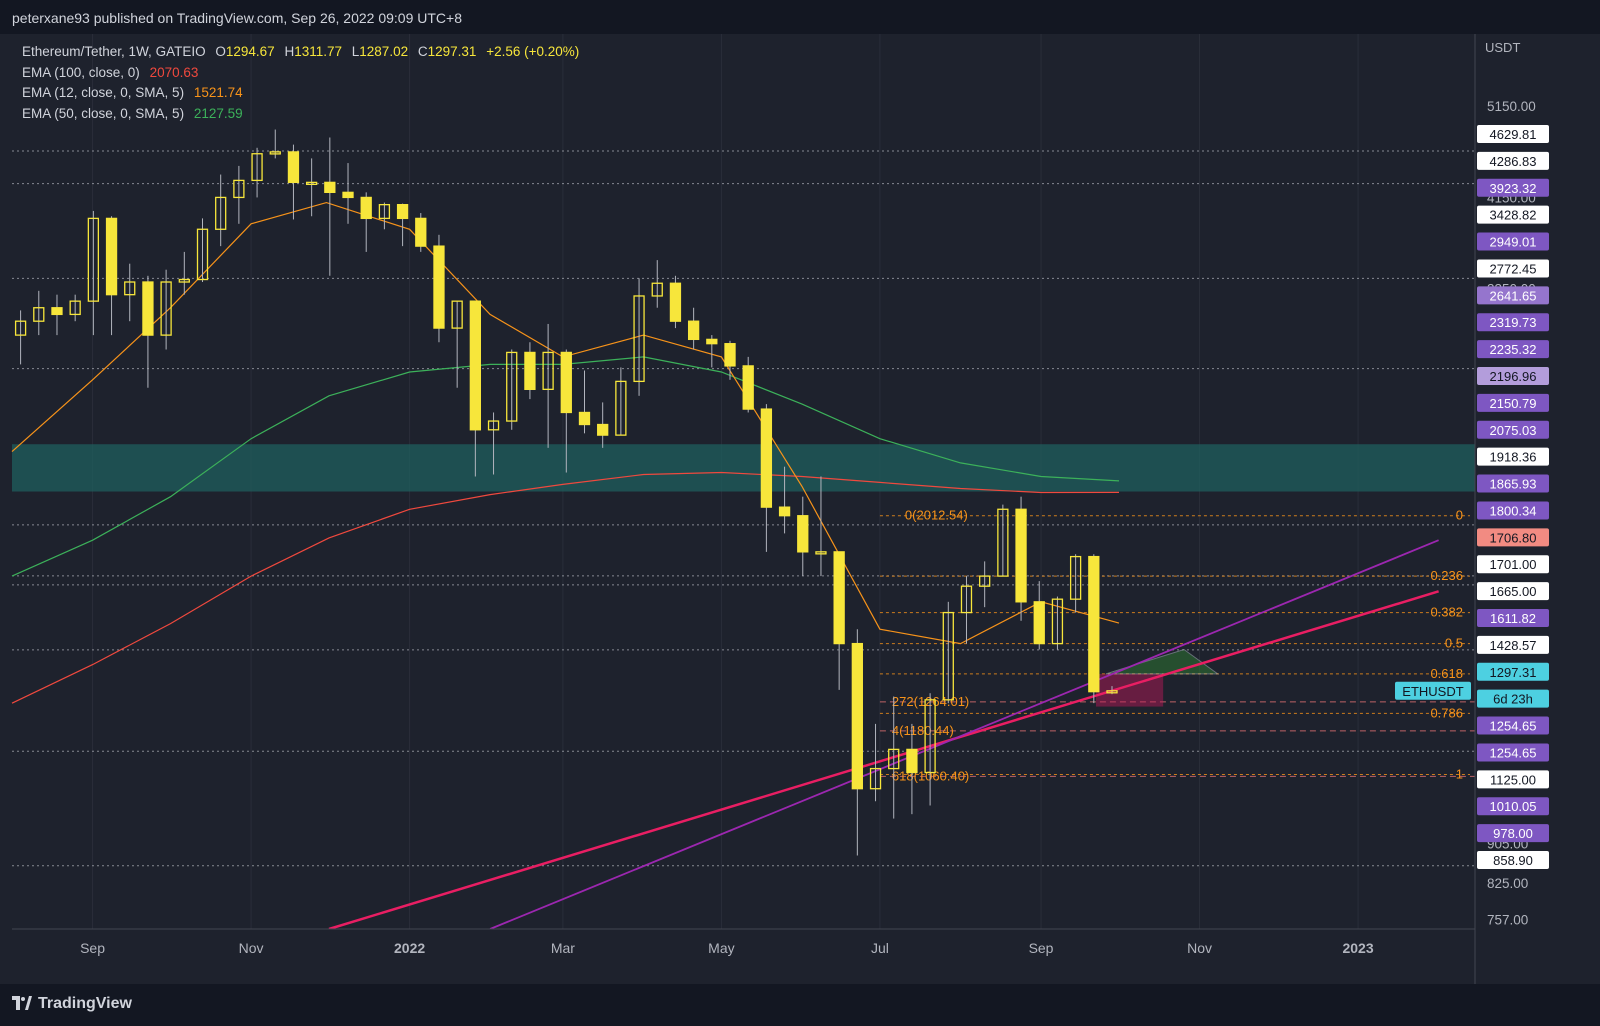 The width and height of the screenshot is (1600, 1026). I want to click on x-axis-background, so click(800, 956).